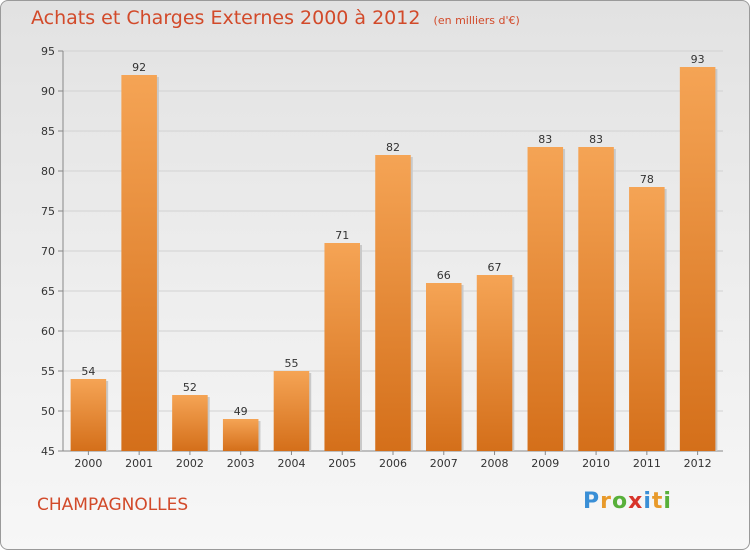 This screenshot has height=550, width=750. I want to click on y-tick-label: 55, so click(48, 371).